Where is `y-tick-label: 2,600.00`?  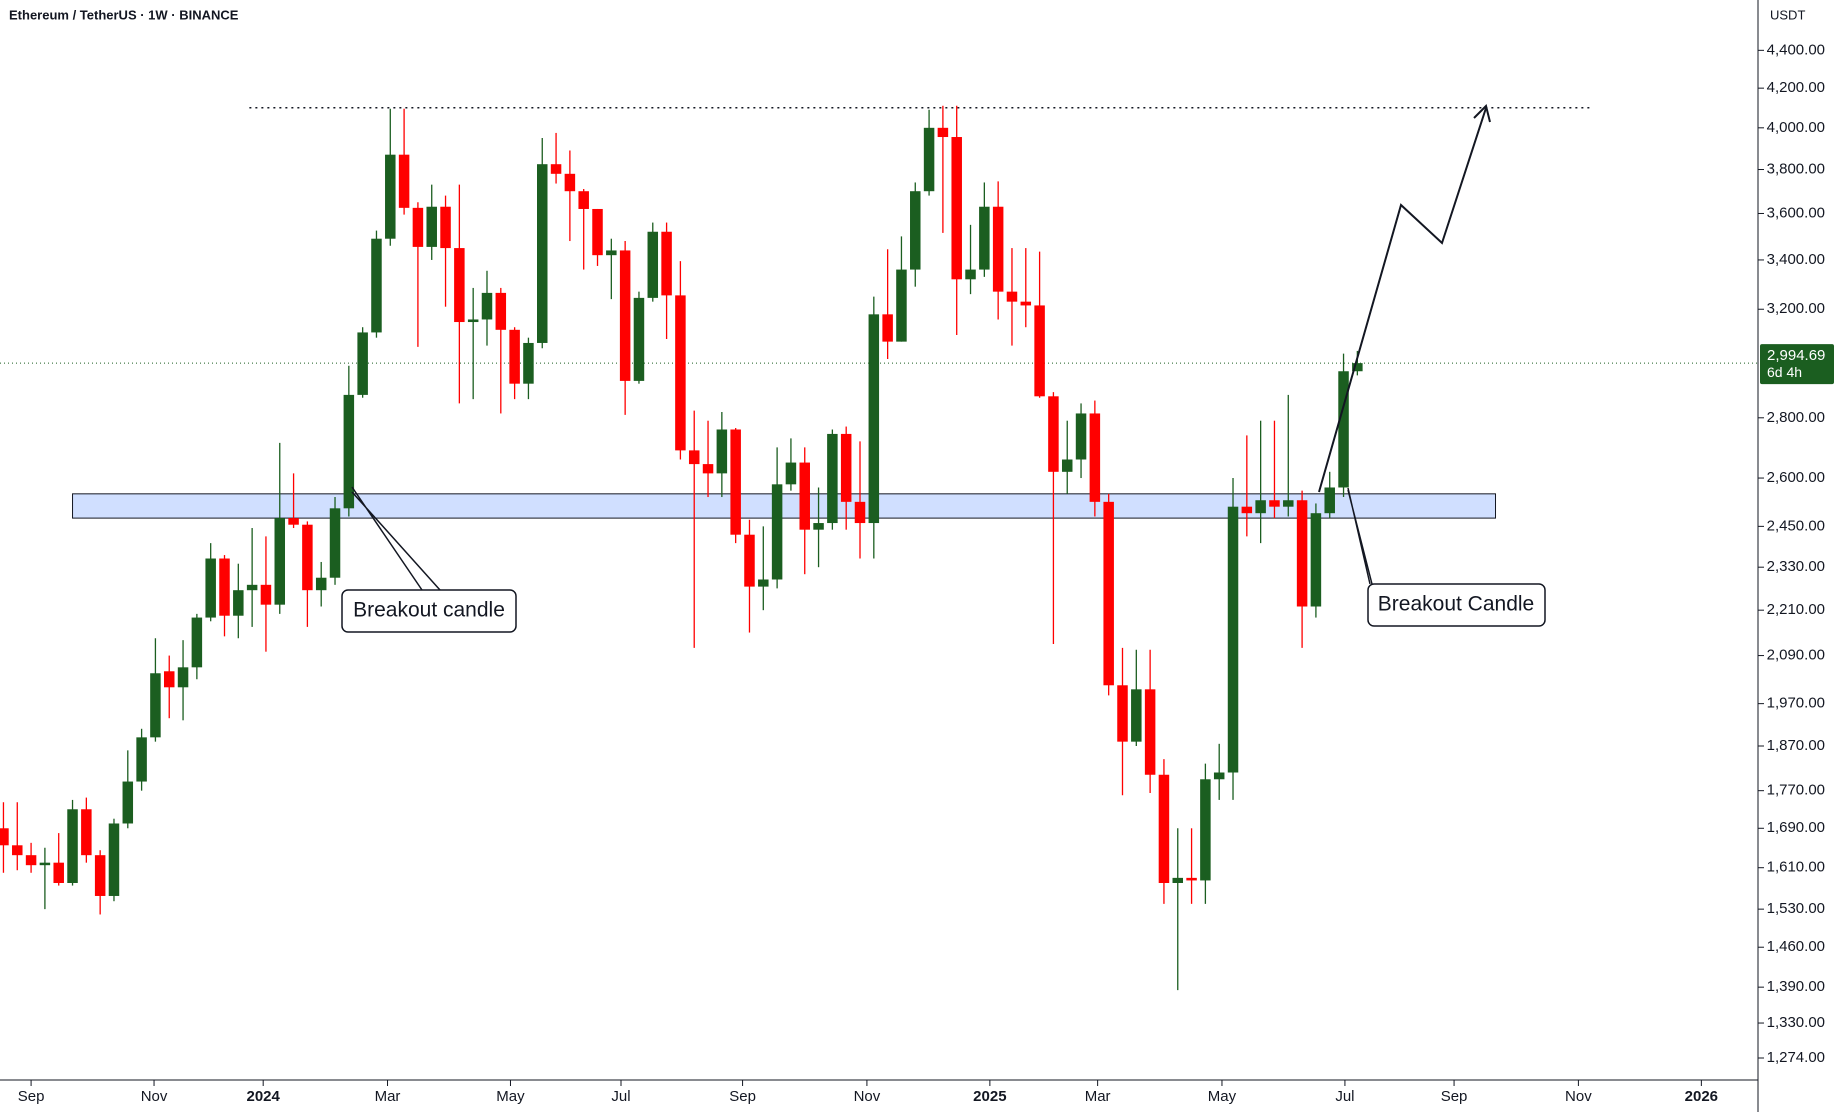
y-tick-label: 2,600.00 is located at coordinates (1796, 477).